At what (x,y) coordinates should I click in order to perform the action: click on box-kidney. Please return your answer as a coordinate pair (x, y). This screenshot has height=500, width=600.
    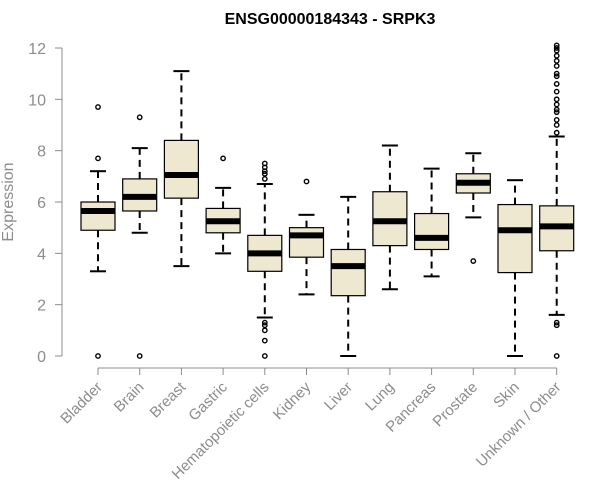
    Looking at the image, I should click on (306, 237).